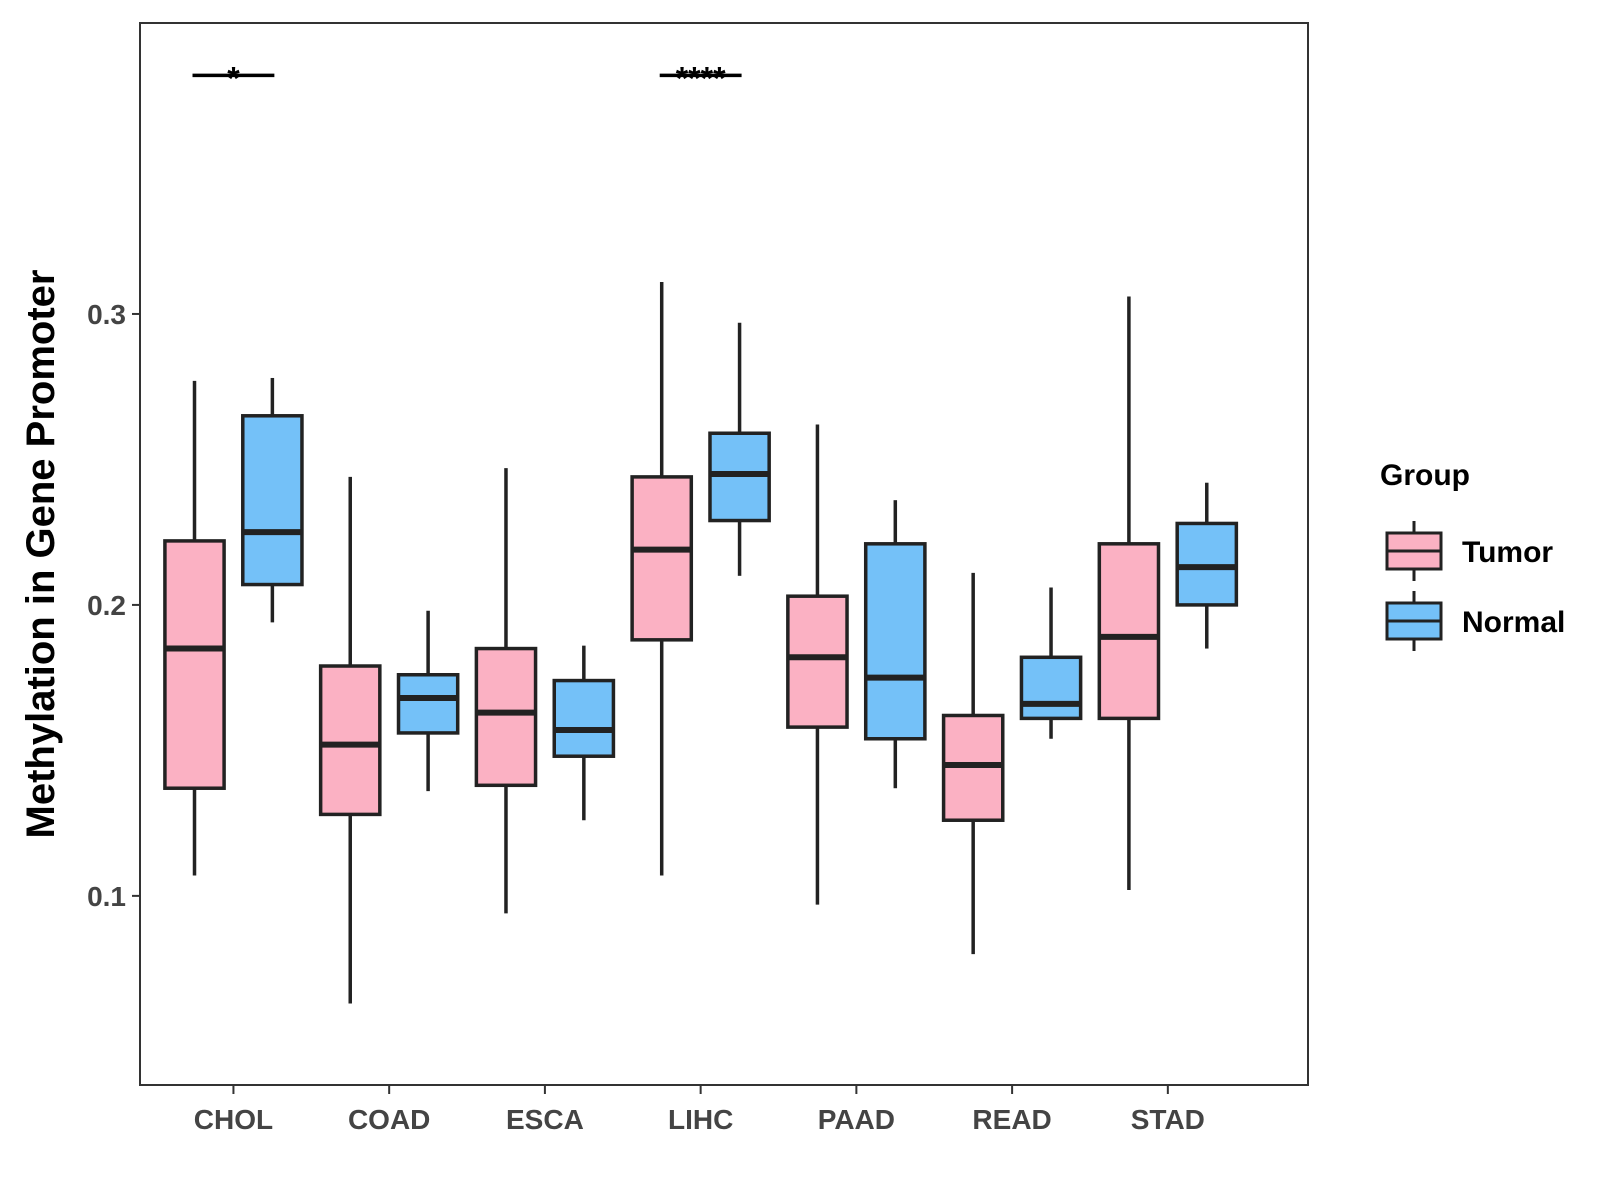 This screenshot has height=1200, width=1600. What do you see at coordinates (389, 1119) in the screenshot?
I see `x-tick-label-coad: COAD` at bounding box center [389, 1119].